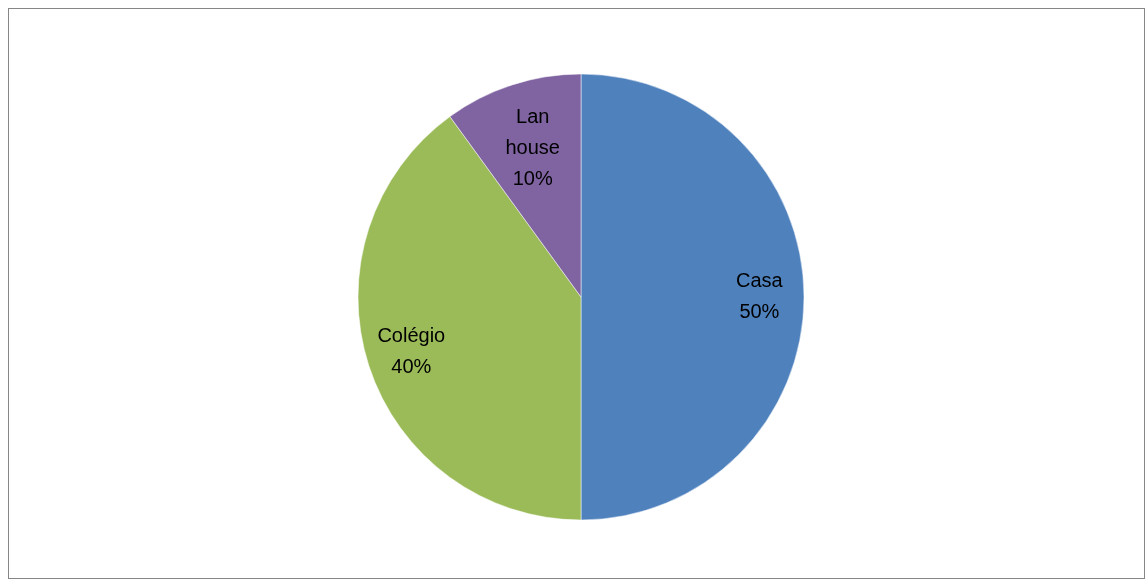 The width and height of the screenshot is (1145, 579). What do you see at coordinates (411, 334) in the screenshot?
I see `slice-label: Colégio` at bounding box center [411, 334].